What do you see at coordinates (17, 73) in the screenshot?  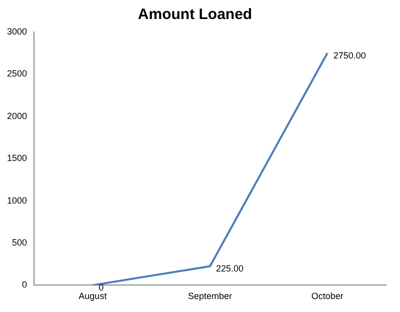 I see `y-tick-label: 2500` at bounding box center [17, 73].